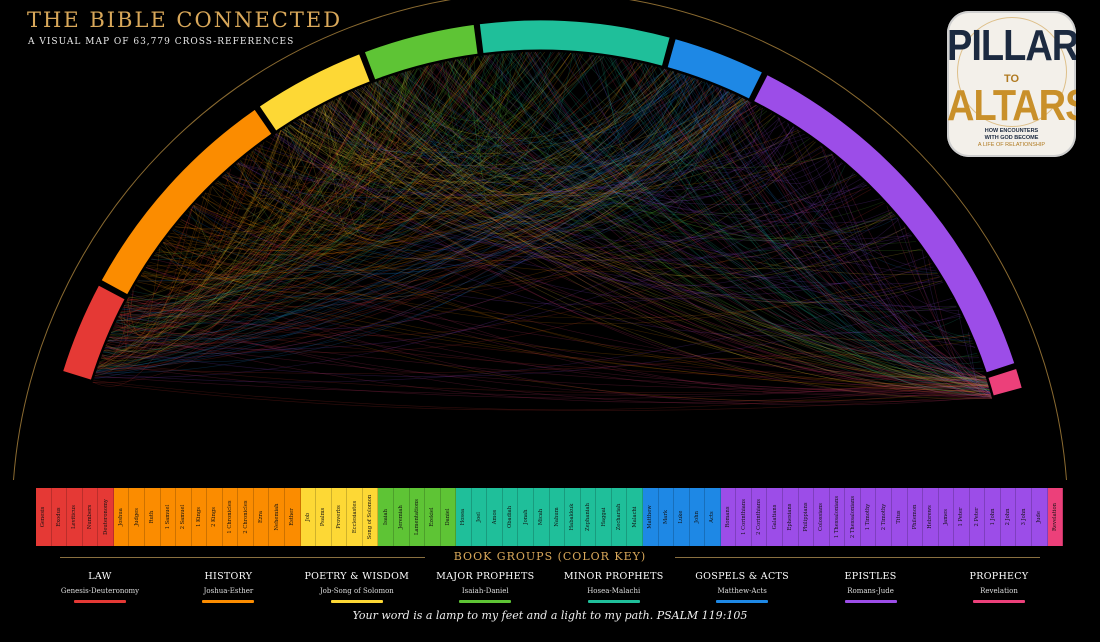  I want to click on book-cell: Hosea, so click(464, 517).